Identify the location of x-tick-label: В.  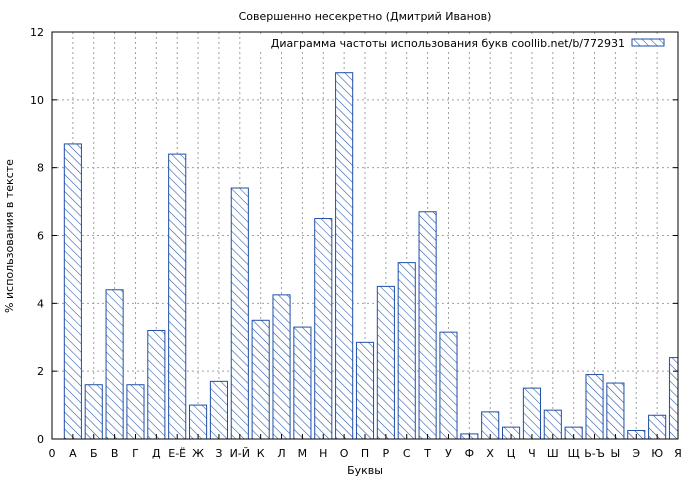
(115, 453).